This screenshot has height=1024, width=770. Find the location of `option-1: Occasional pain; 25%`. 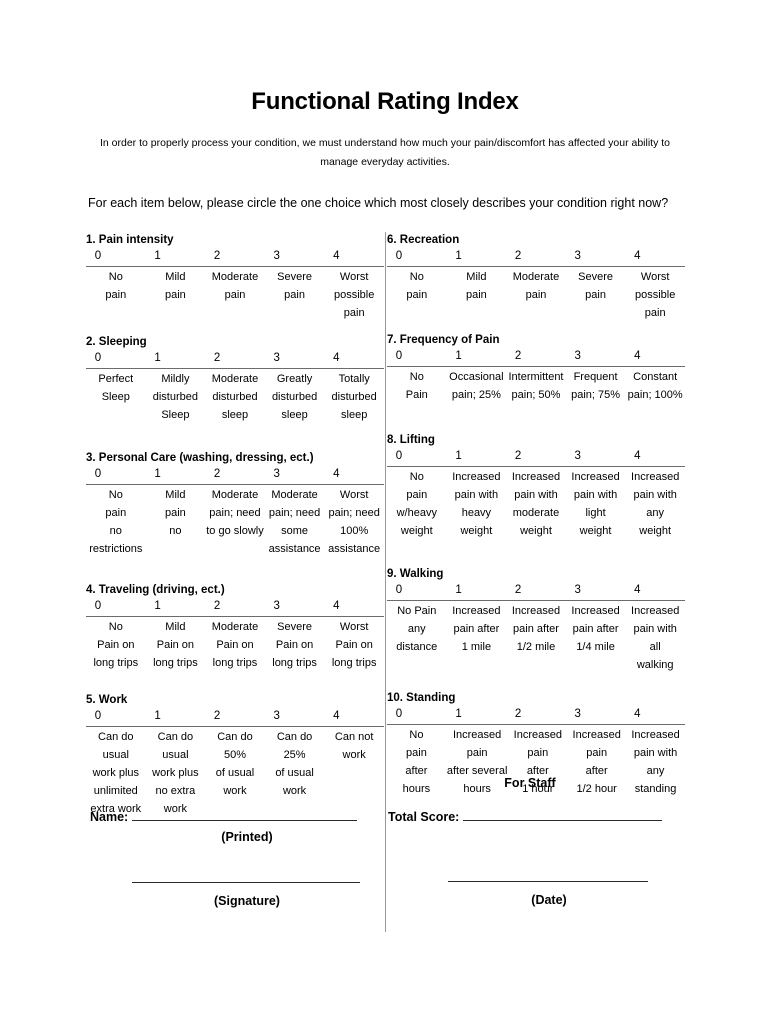

option-1: Occasional pain; 25% is located at coordinates (477, 386).